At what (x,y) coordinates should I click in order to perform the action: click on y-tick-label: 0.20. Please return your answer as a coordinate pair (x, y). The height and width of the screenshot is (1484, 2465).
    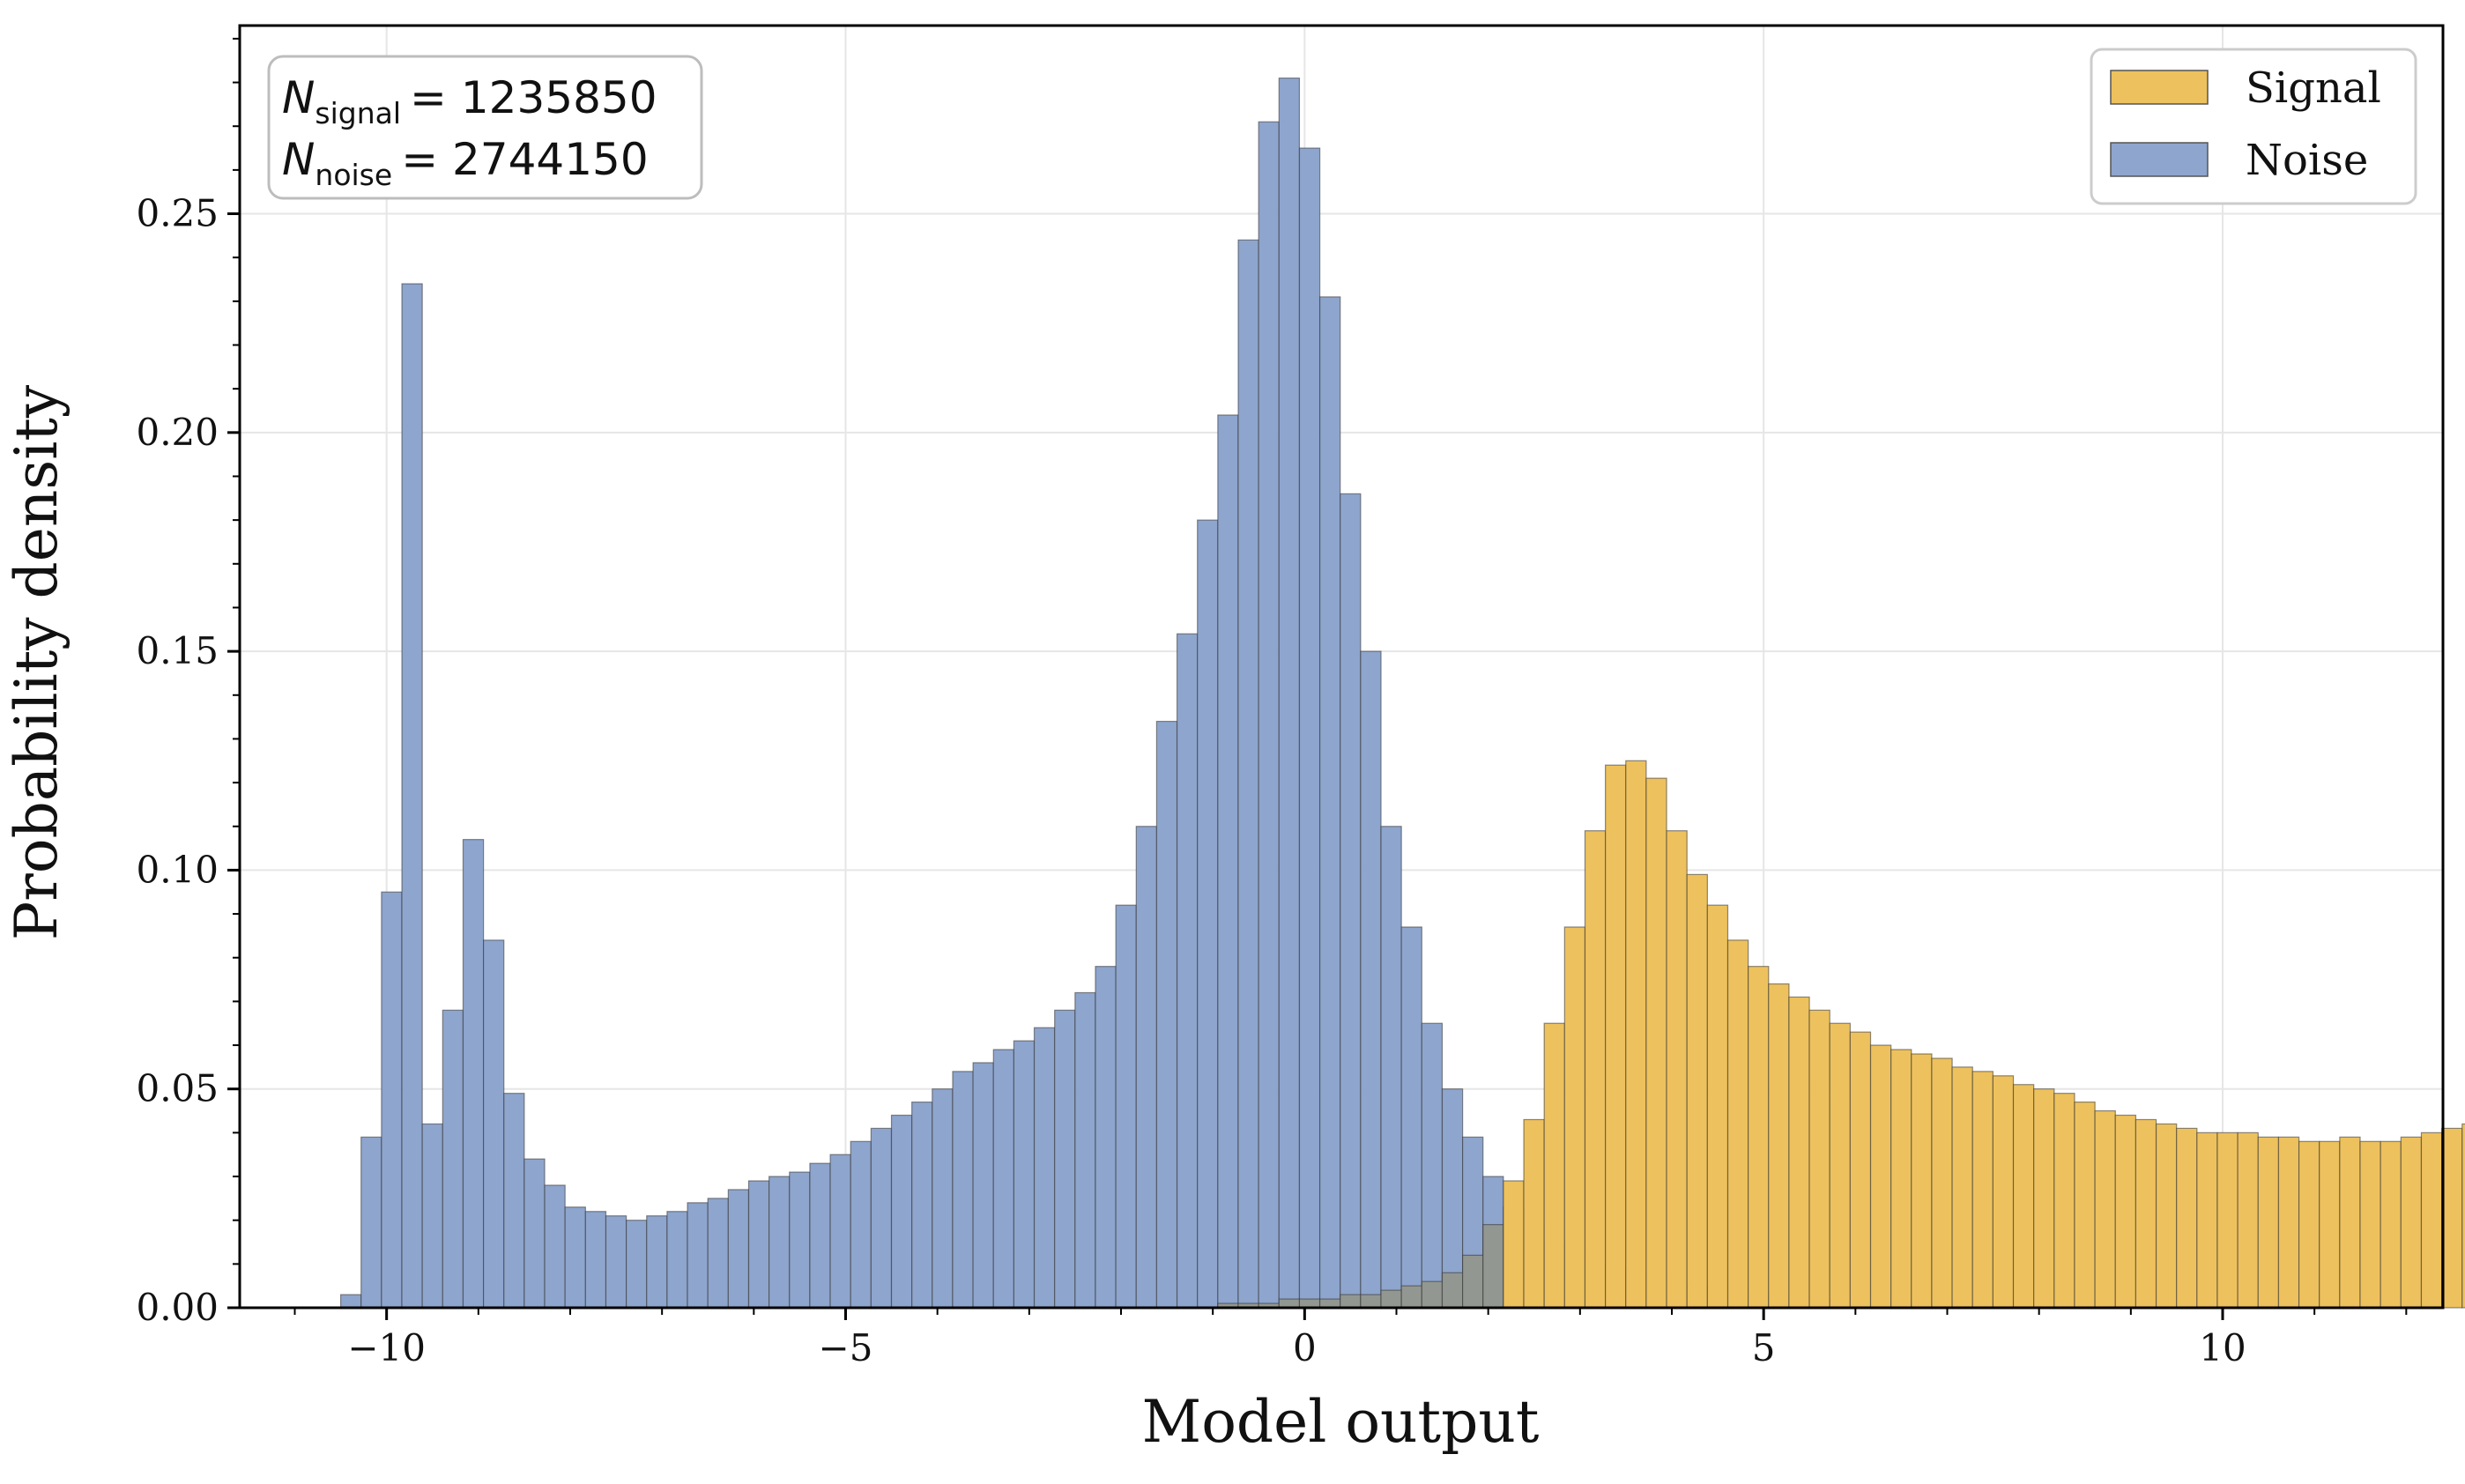
    Looking at the image, I should click on (177, 432).